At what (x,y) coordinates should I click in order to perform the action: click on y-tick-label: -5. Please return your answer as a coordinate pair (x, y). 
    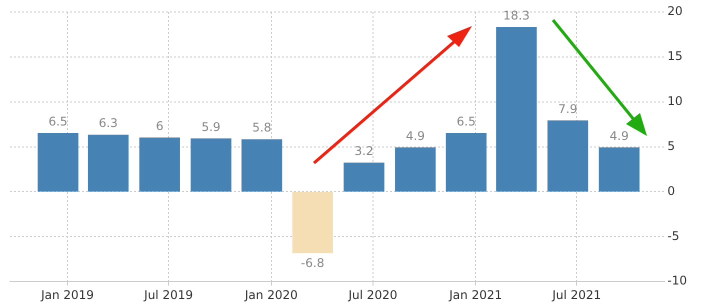
    Looking at the image, I should click on (673, 235).